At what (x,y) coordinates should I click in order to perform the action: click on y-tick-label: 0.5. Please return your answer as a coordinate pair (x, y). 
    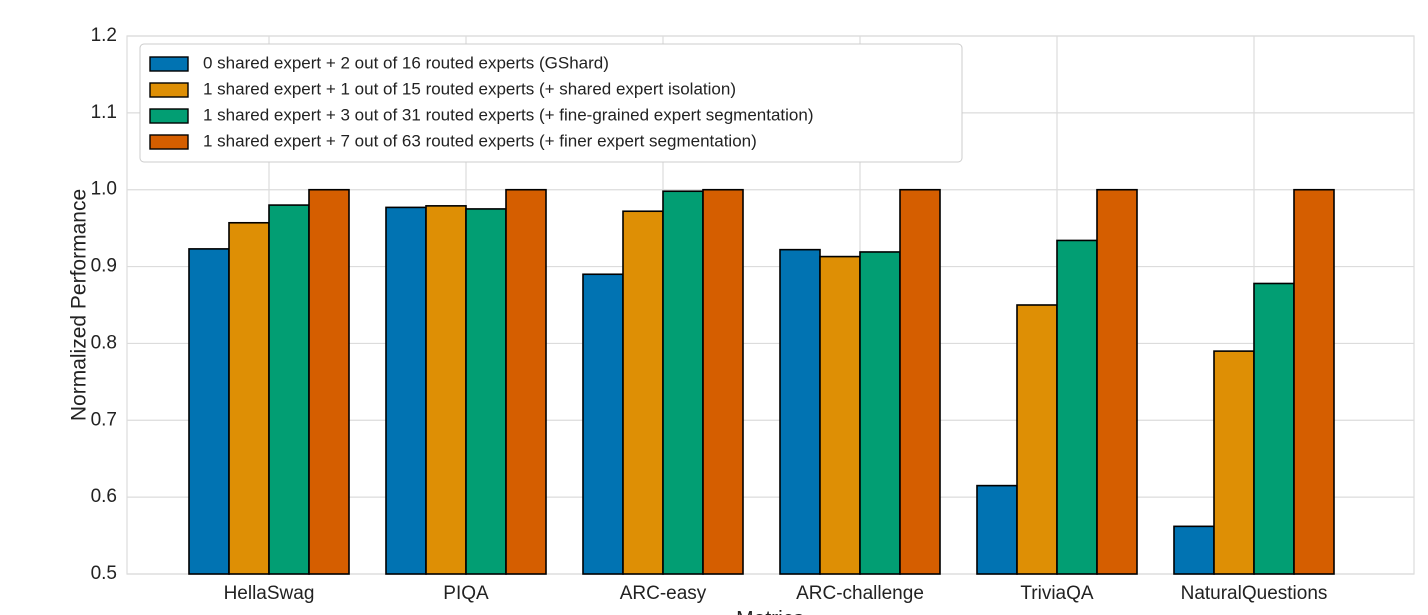
    Looking at the image, I should click on (104, 573).